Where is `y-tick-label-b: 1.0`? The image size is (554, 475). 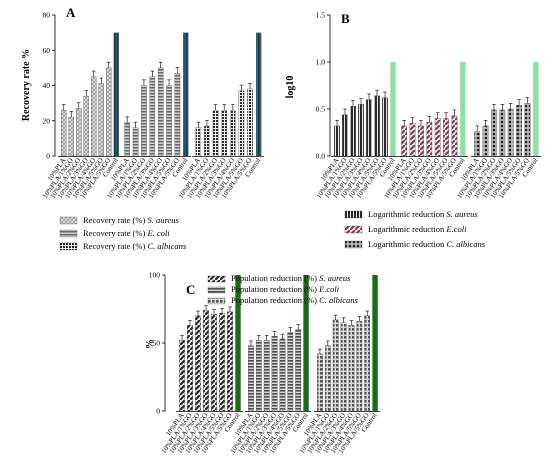
y-tick-label-b: 1.0 is located at coordinates (321, 62).